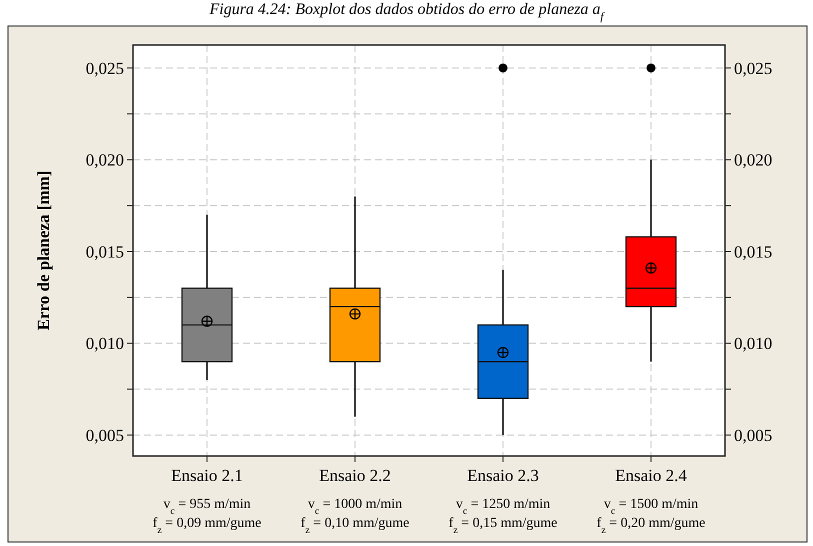 The height and width of the screenshot is (546, 813). Describe the element at coordinates (753, 68) in the screenshot. I see `y2-tick-label: 0,025` at that location.